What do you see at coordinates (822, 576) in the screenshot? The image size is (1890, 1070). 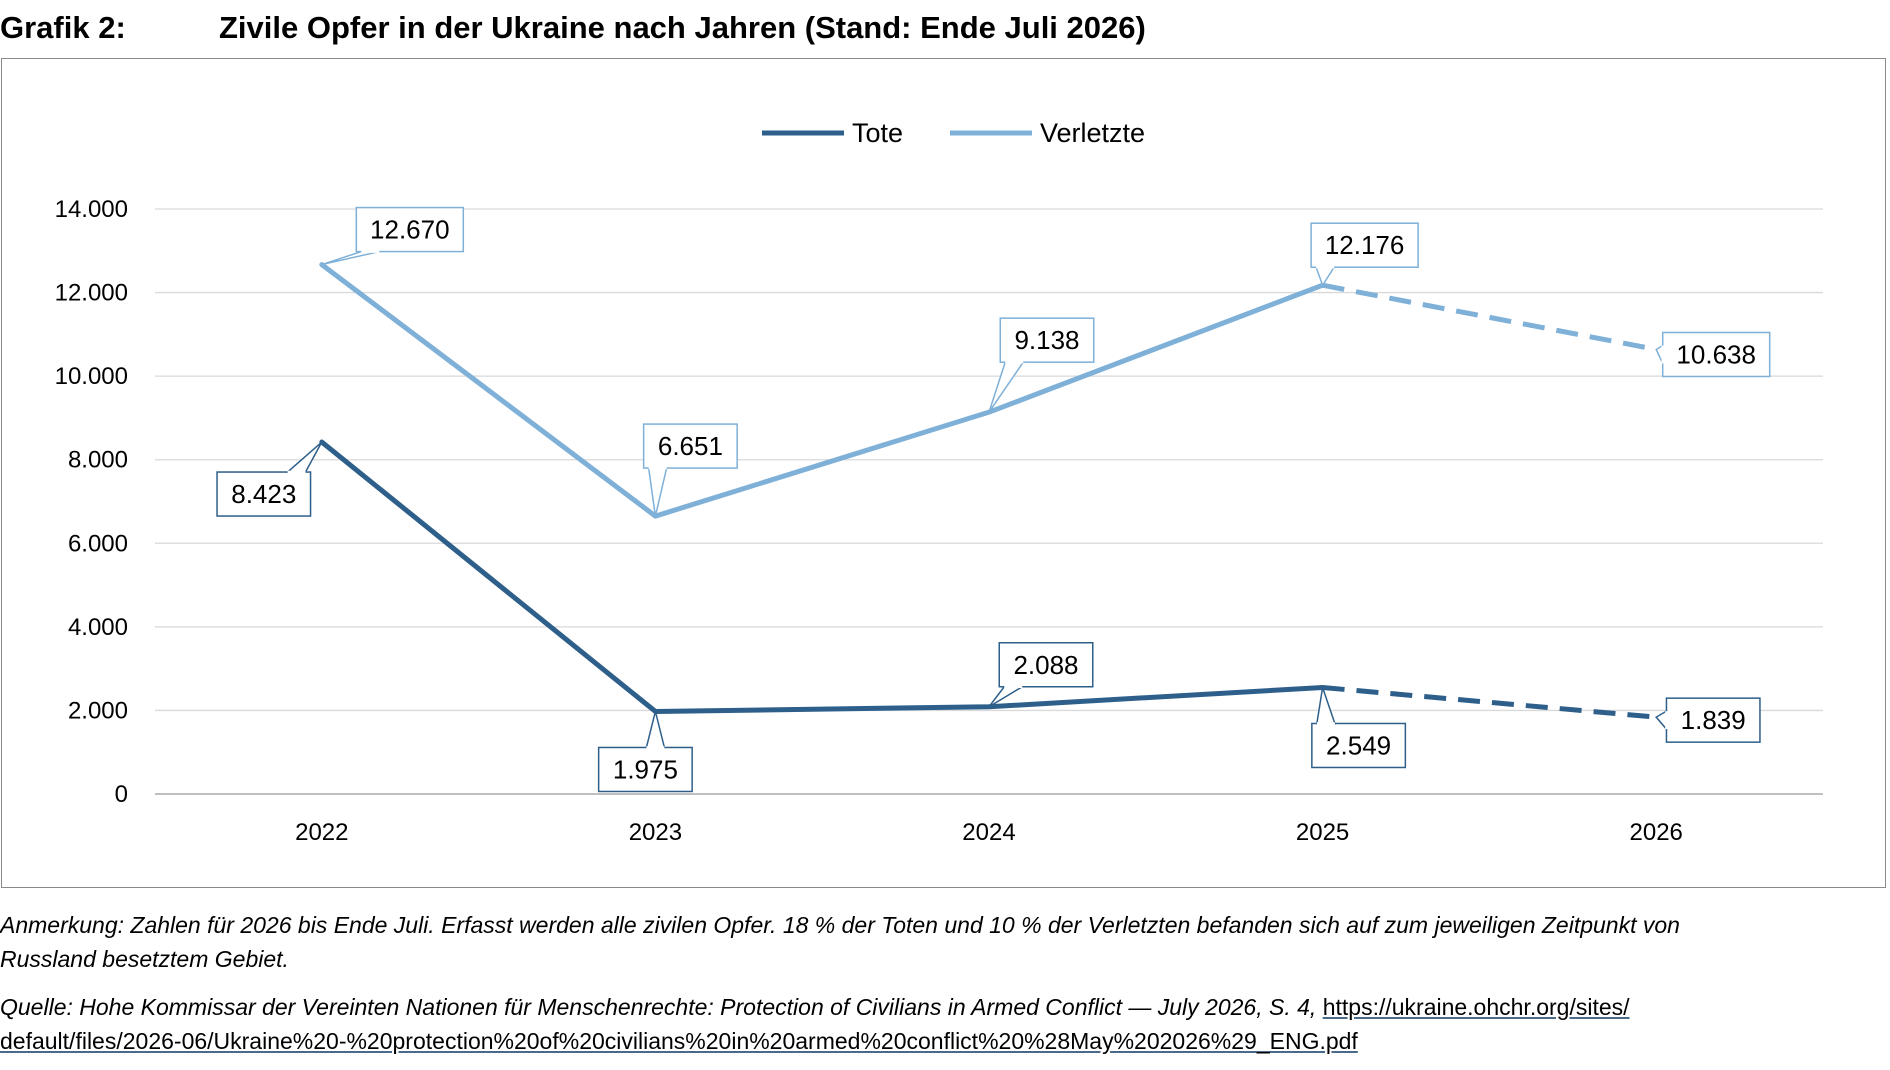 I see `series-line-tote-solid` at bounding box center [822, 576].